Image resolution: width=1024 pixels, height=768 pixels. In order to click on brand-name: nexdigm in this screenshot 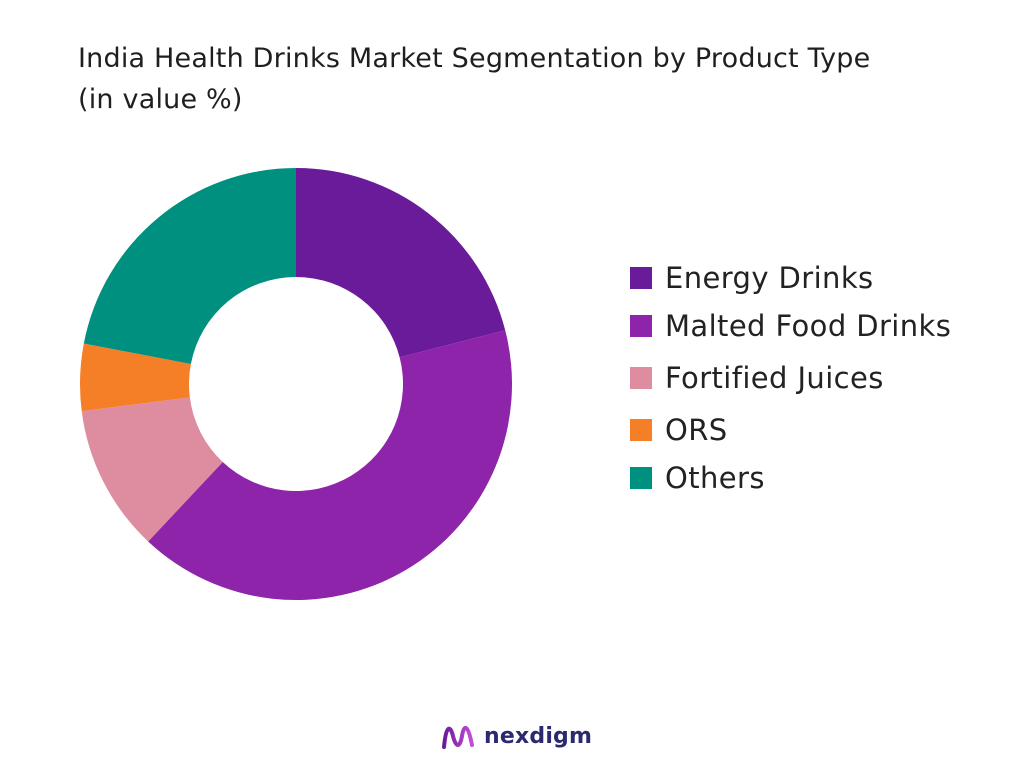, I will do `click(538, 736)`.